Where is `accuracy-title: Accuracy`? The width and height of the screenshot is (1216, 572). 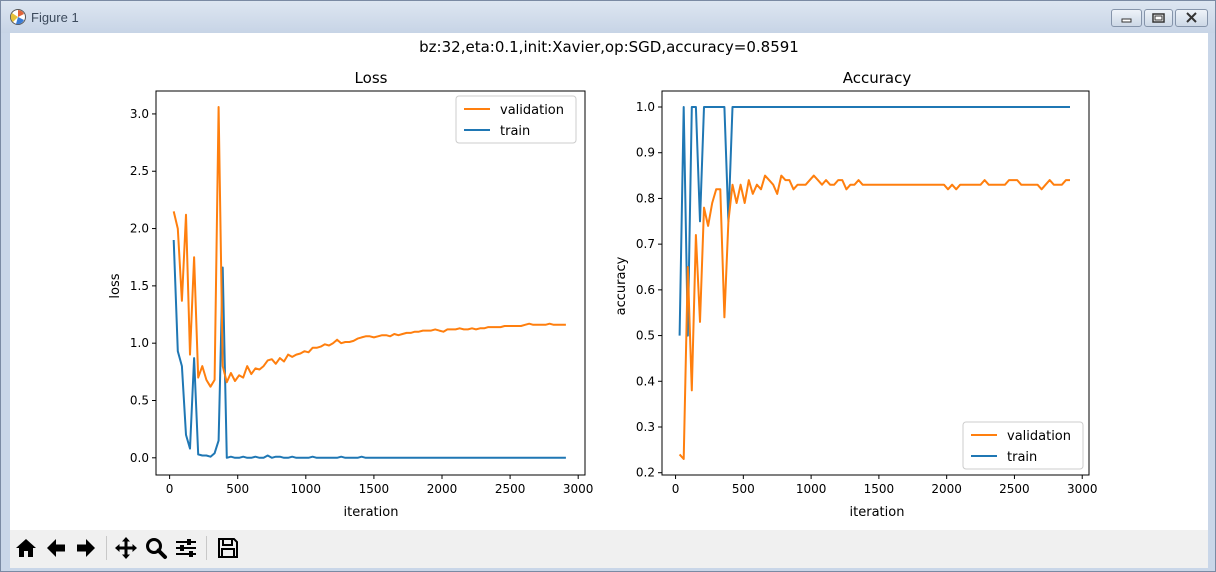 accuracy-title: Accuracy is located at coordinates (877, 78).